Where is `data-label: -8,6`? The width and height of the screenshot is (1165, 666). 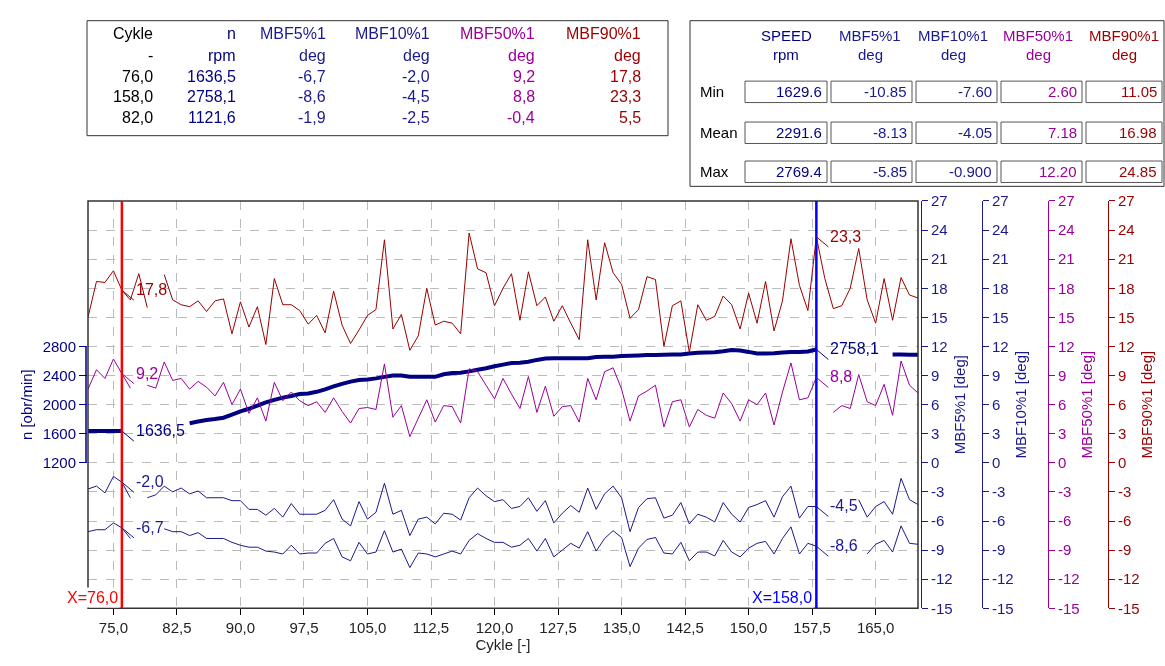 data-label: -8,6 is located at coordinates (844, 545).